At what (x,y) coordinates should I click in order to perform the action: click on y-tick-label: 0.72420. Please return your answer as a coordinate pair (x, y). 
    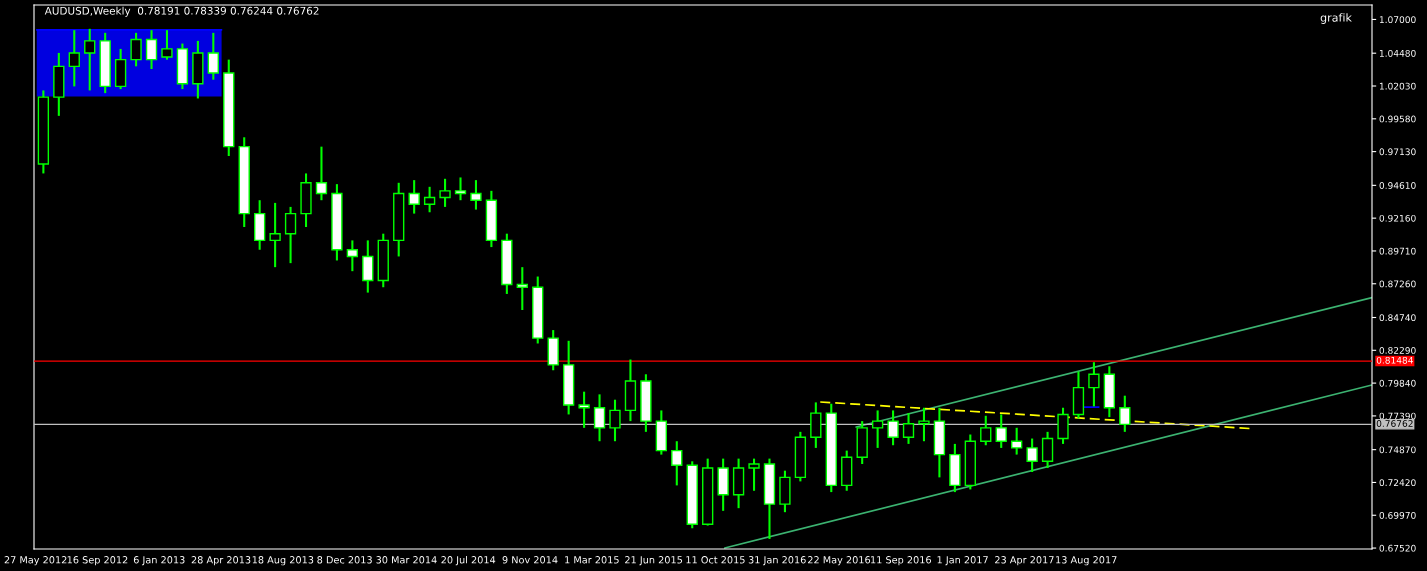
    Looking at the image, I should click on (1397, 483).